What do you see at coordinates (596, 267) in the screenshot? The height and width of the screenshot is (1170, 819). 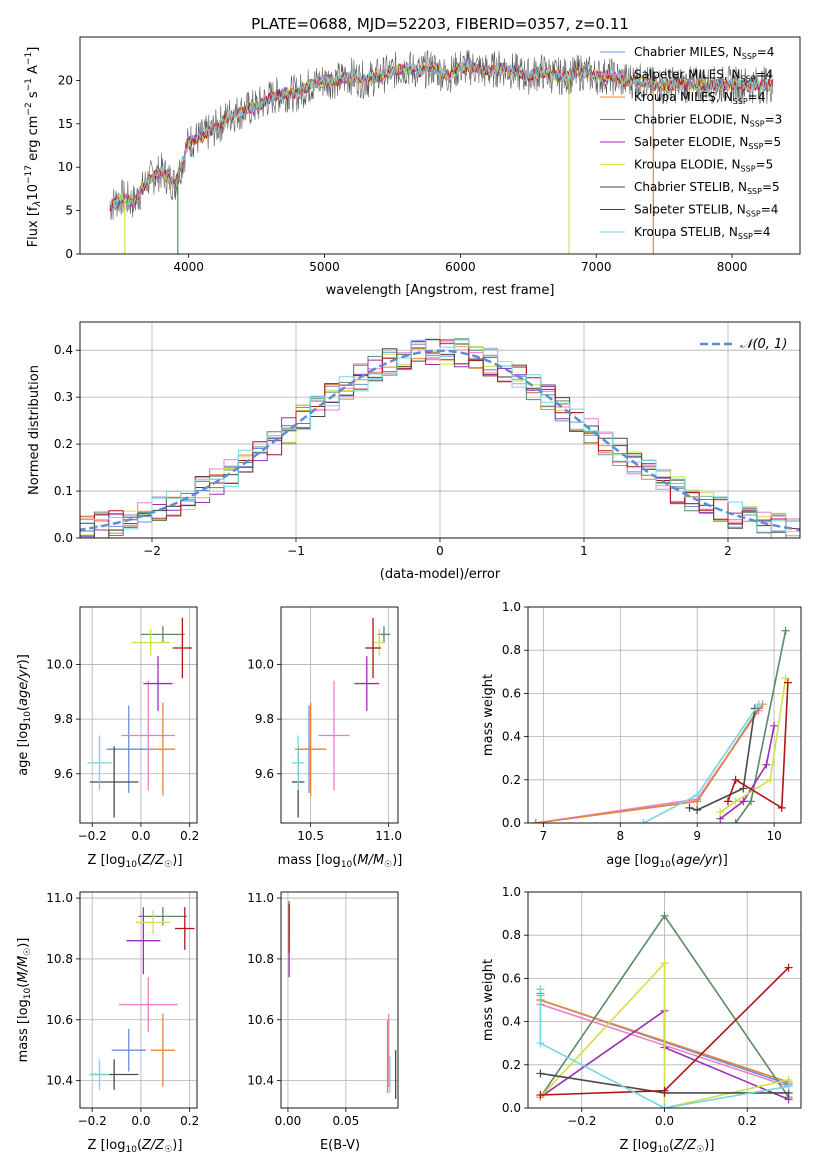 I see `x-tick-label: 7000` at bounding box center [596, 267].